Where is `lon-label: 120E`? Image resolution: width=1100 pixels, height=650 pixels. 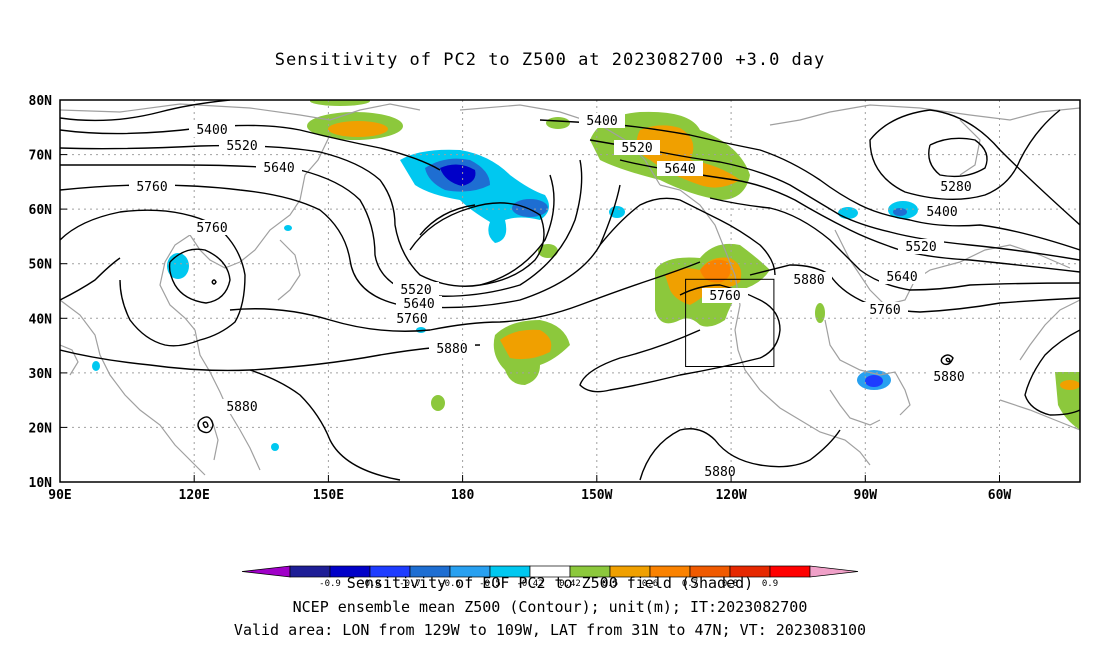
lon-label: 120E is located at coordinates (194, 495).